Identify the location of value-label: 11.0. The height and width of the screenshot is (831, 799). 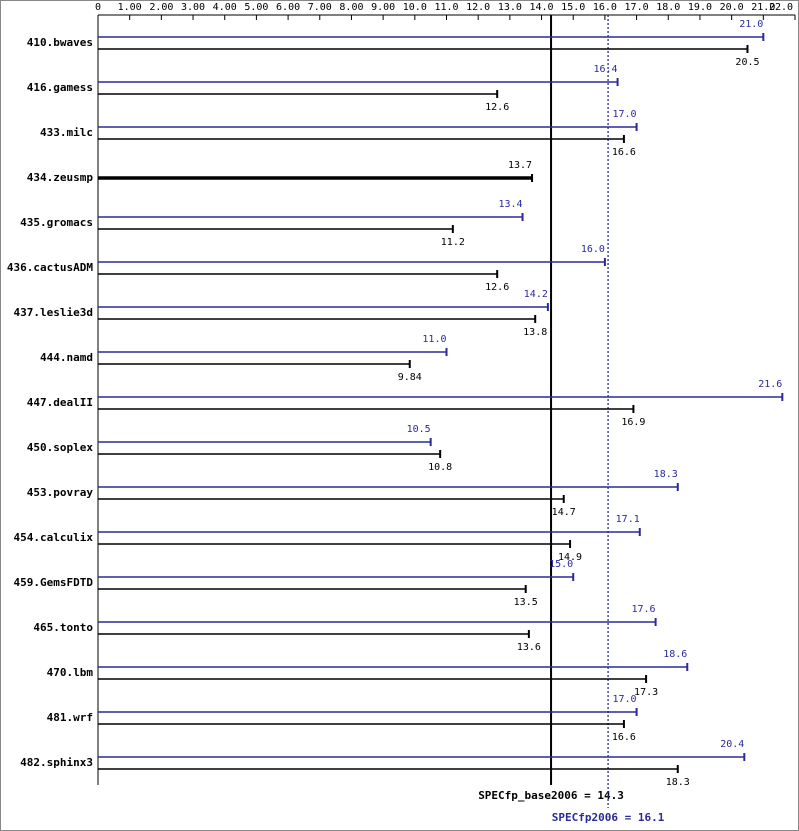
(434, 339).